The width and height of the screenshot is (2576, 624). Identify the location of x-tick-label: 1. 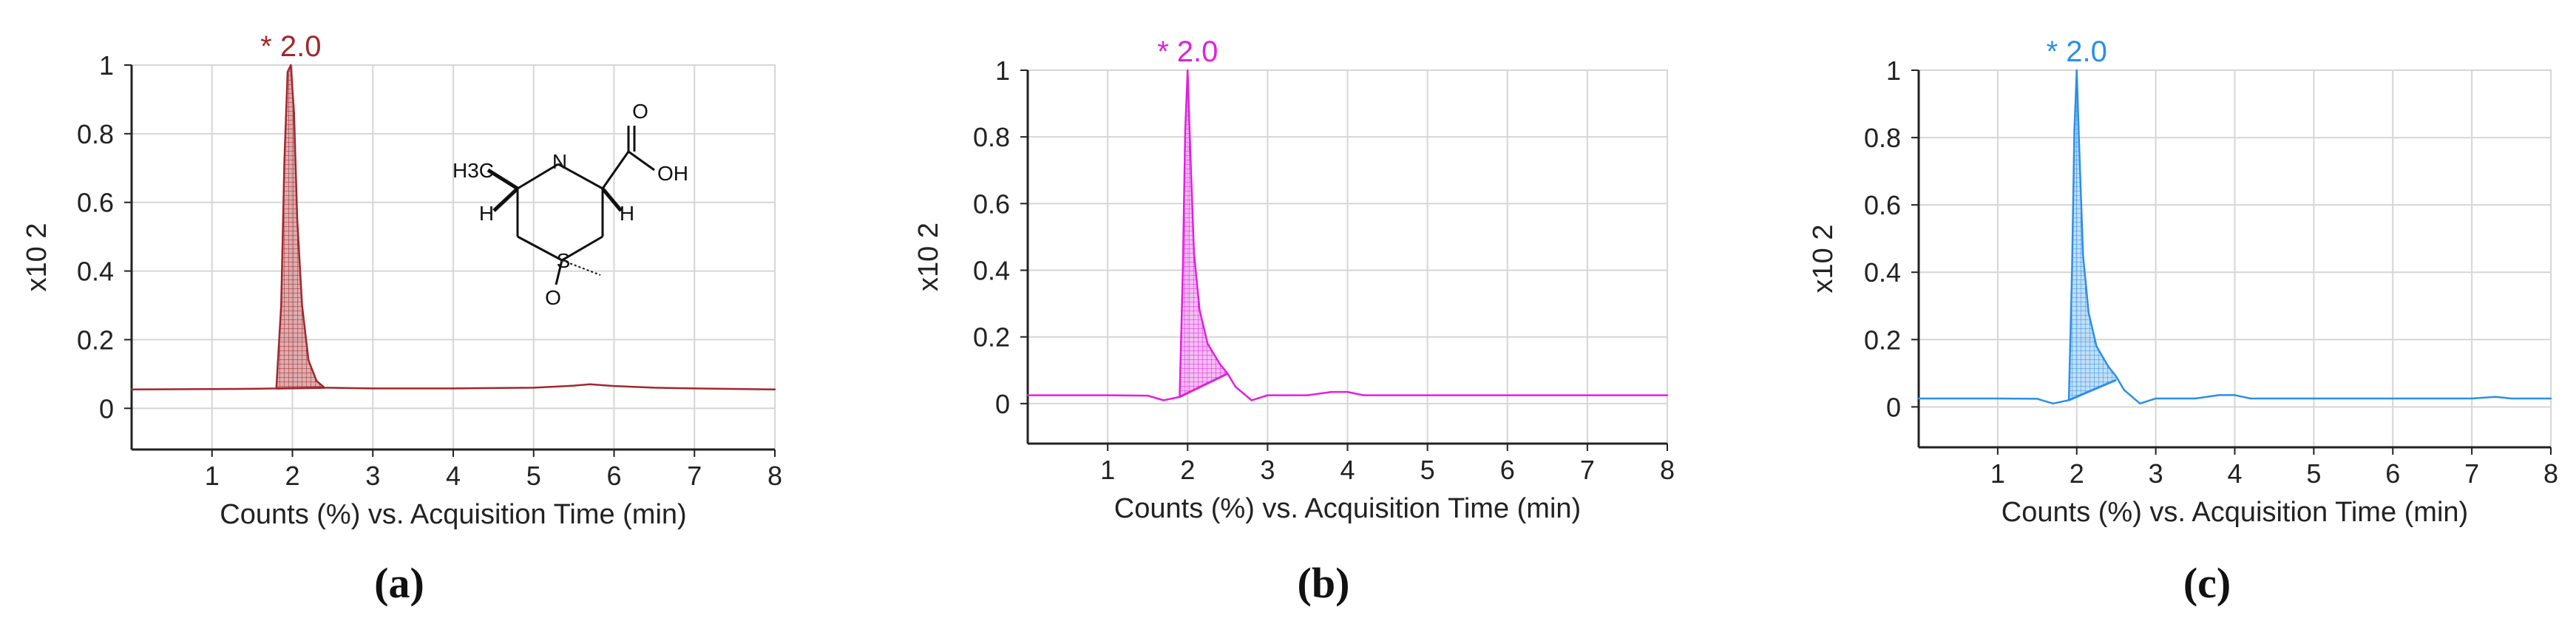
(1997, 474).